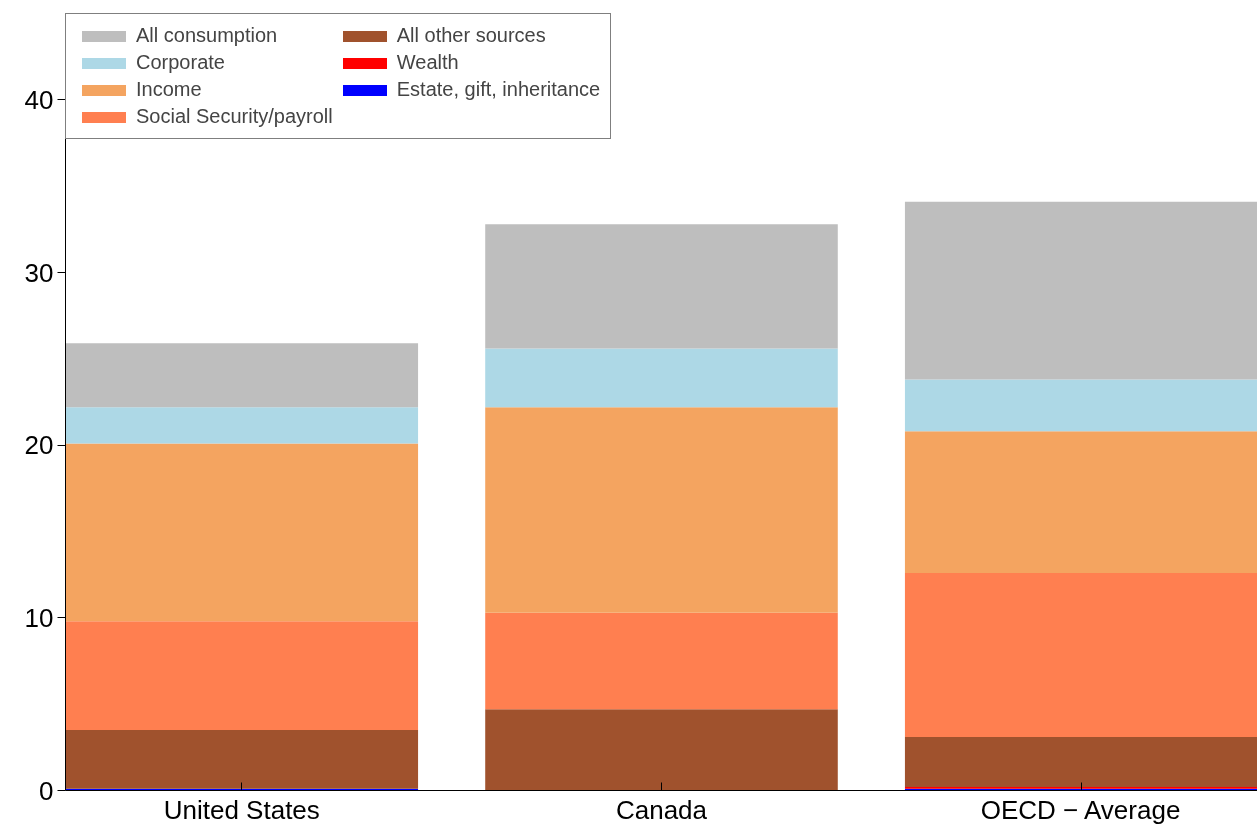  I want to click on legend-label: All other sources, so click(471, 35).